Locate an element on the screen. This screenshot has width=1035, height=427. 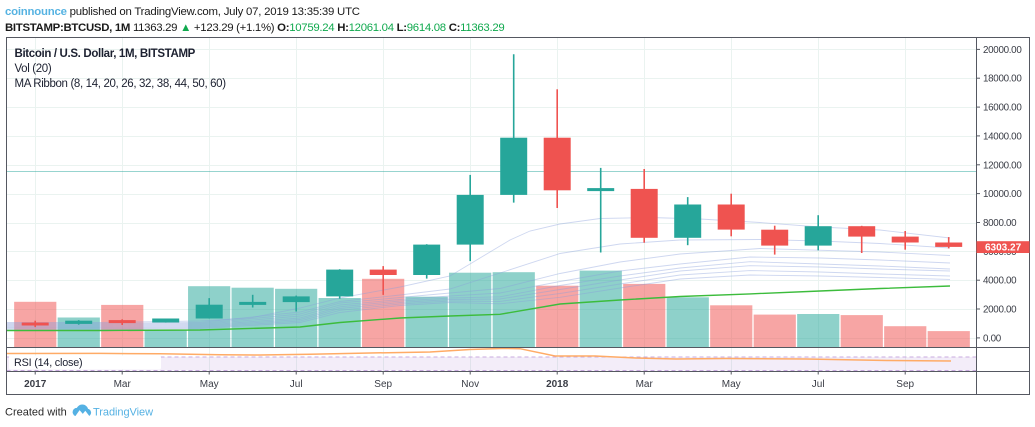
svg-text: 14000.00 is located at coordinates (1002, 136).